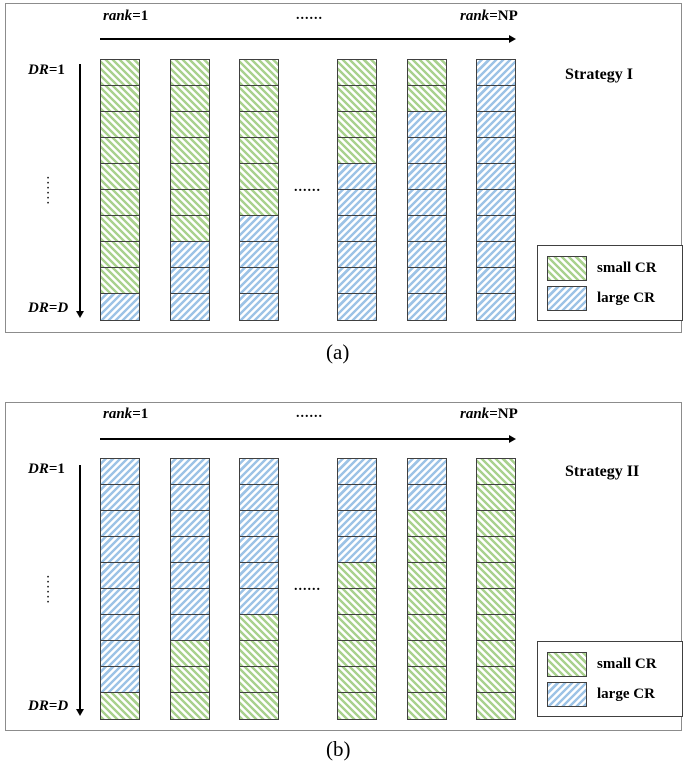  What do you see at coordinates (602, 471) in the screenshot?
I see `strategy-title: Strategy II` at bounding box center [602, 471].